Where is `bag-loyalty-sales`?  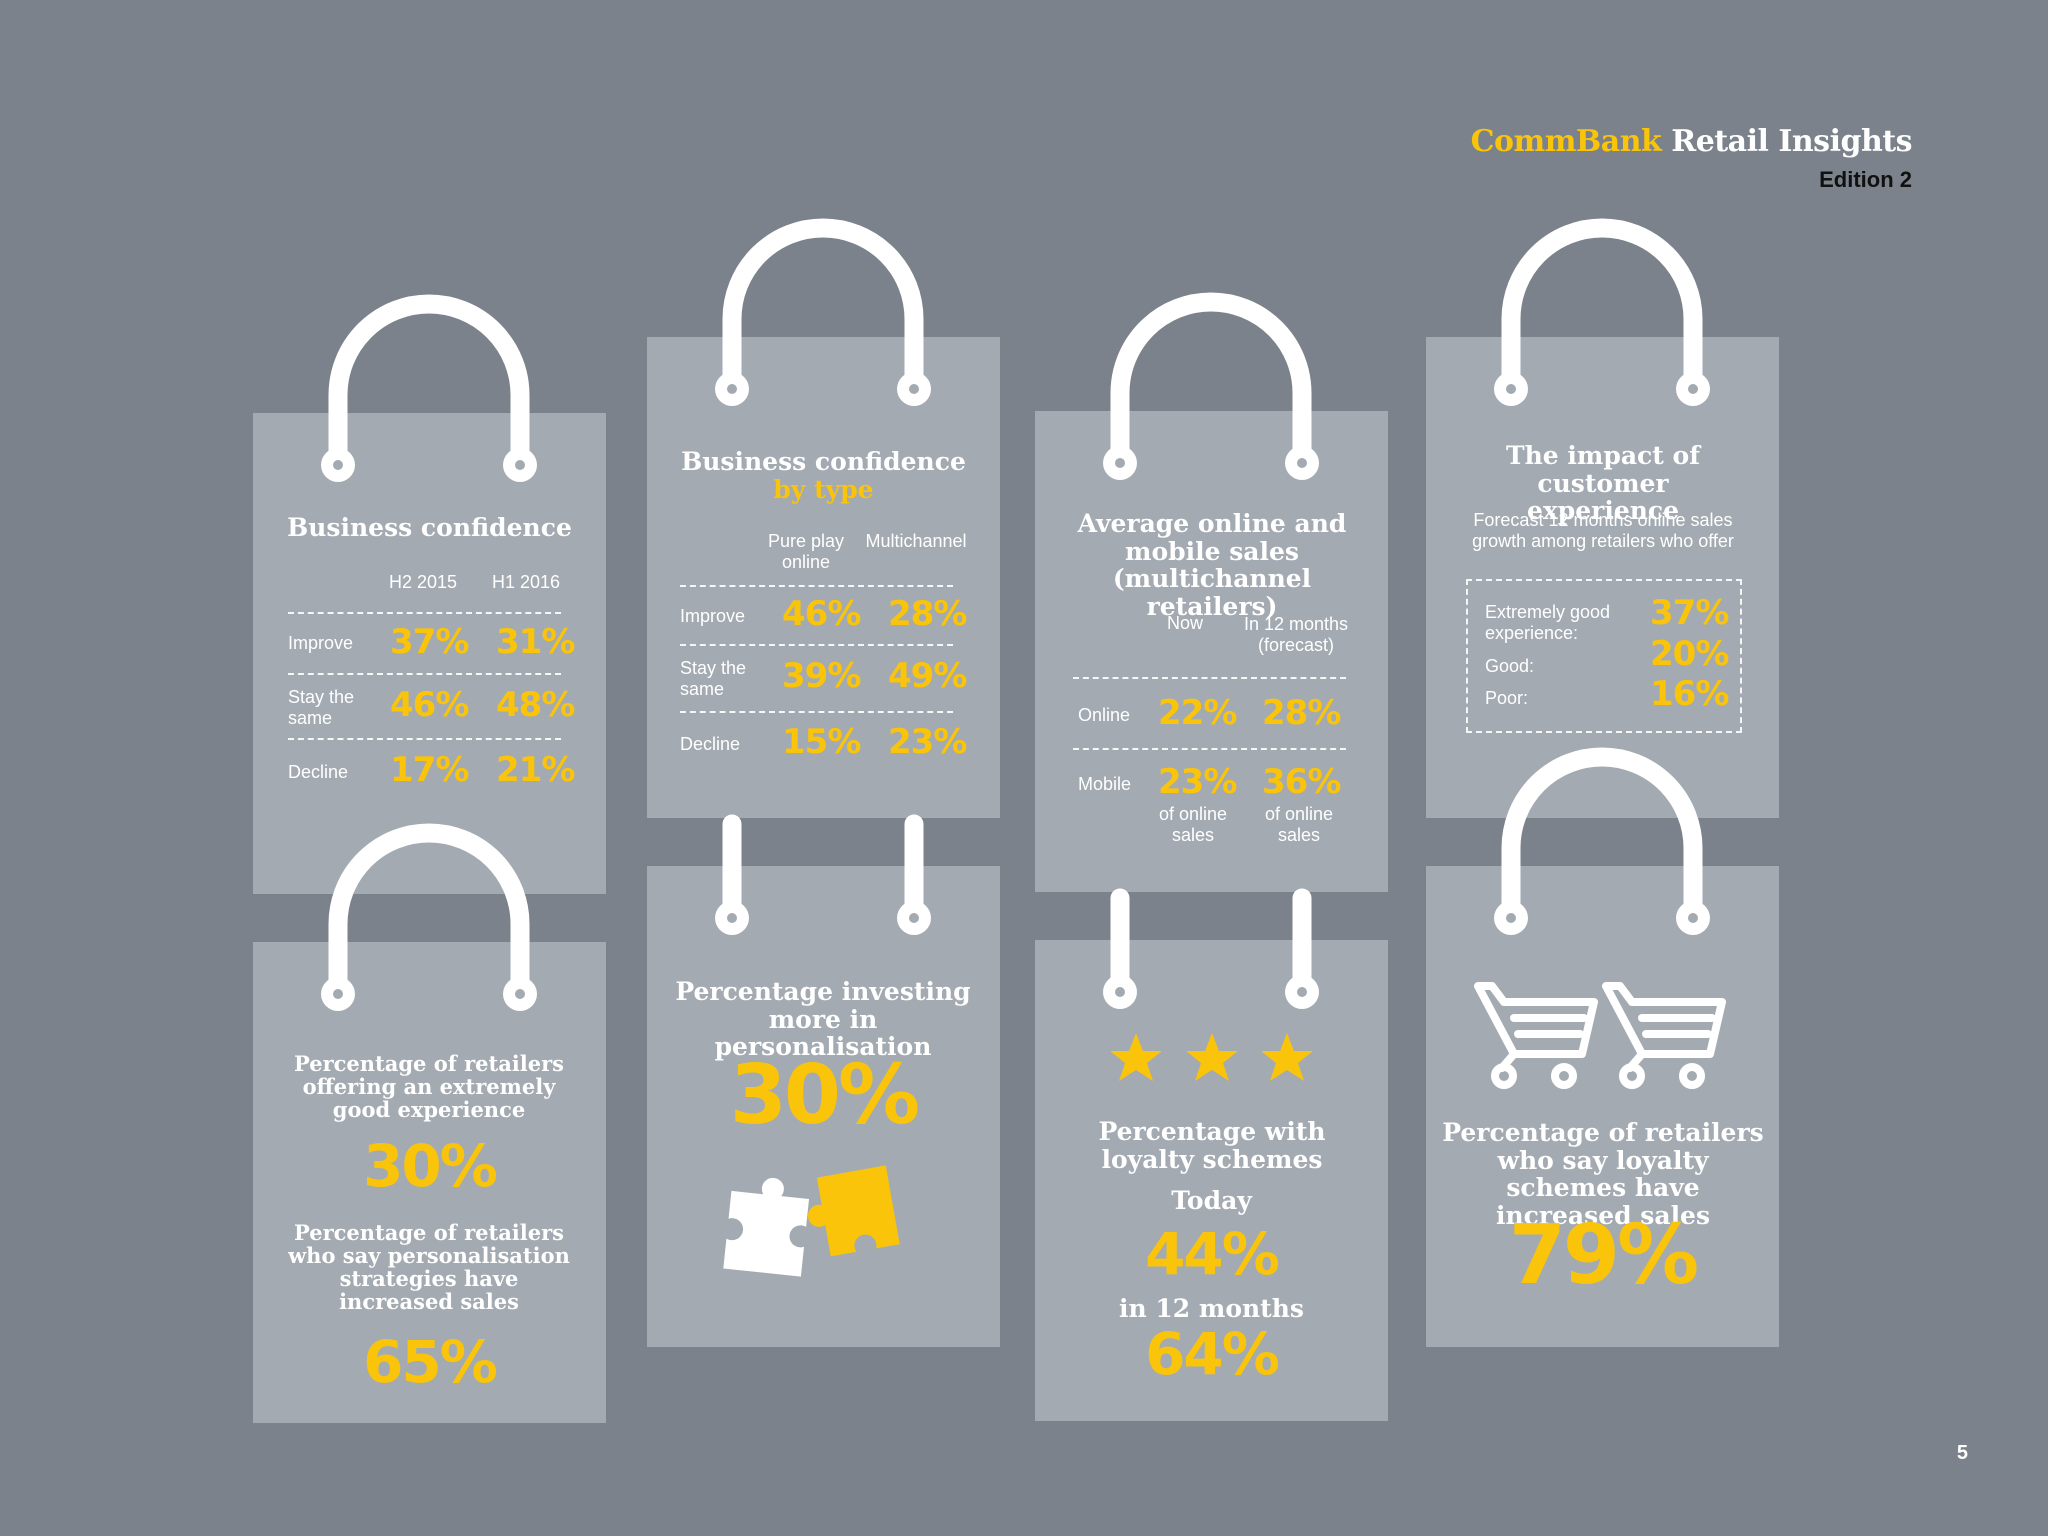
bag-loyalty-sales is located at coordinates (1602, 1106).